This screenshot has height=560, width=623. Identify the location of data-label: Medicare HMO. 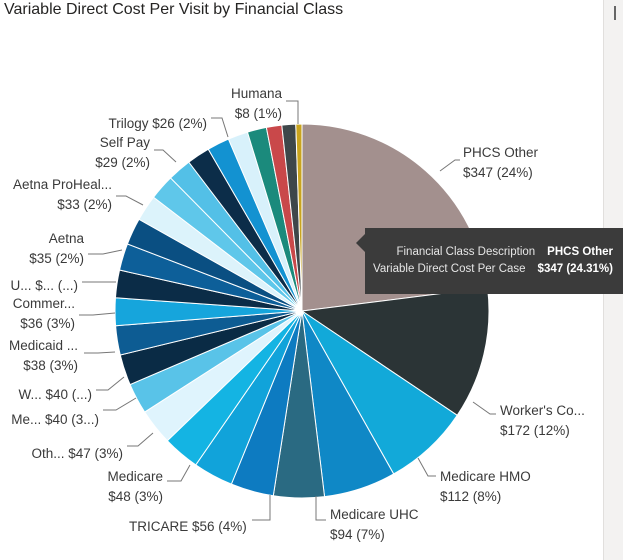
(485, 476).